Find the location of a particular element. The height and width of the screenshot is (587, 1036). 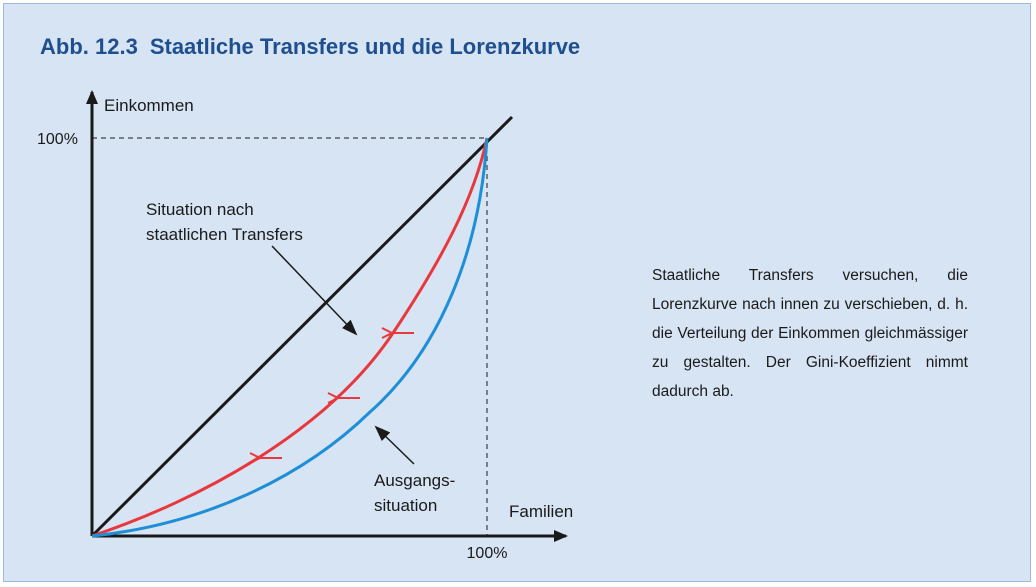

y-tick-100: 100% is located at coordinates (57, 139).